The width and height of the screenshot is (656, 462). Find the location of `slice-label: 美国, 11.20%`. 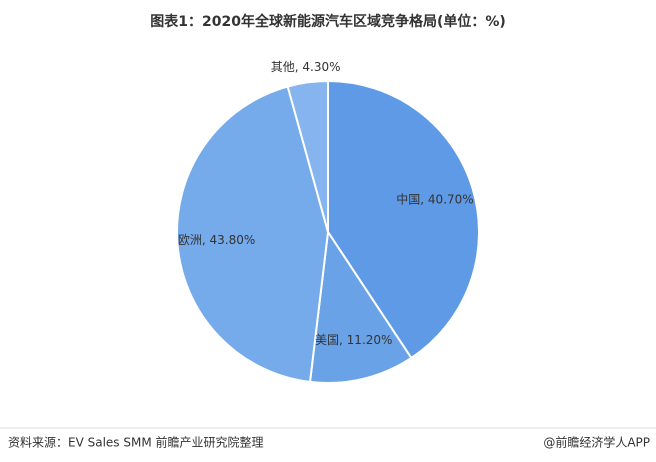

slice-label: 美国, 11.20% is located at coordinates (353, 340).